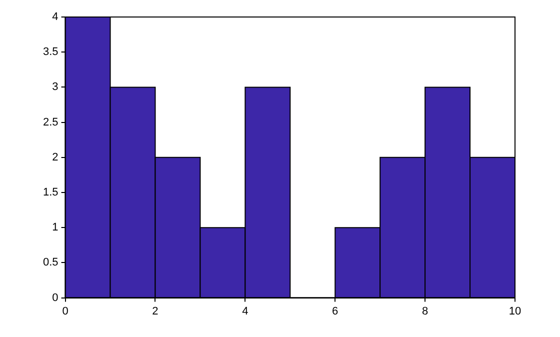 The height and width of the screenshot is (337, 560). I want to click on y-tick-label: 0.5, so click(50, 262).